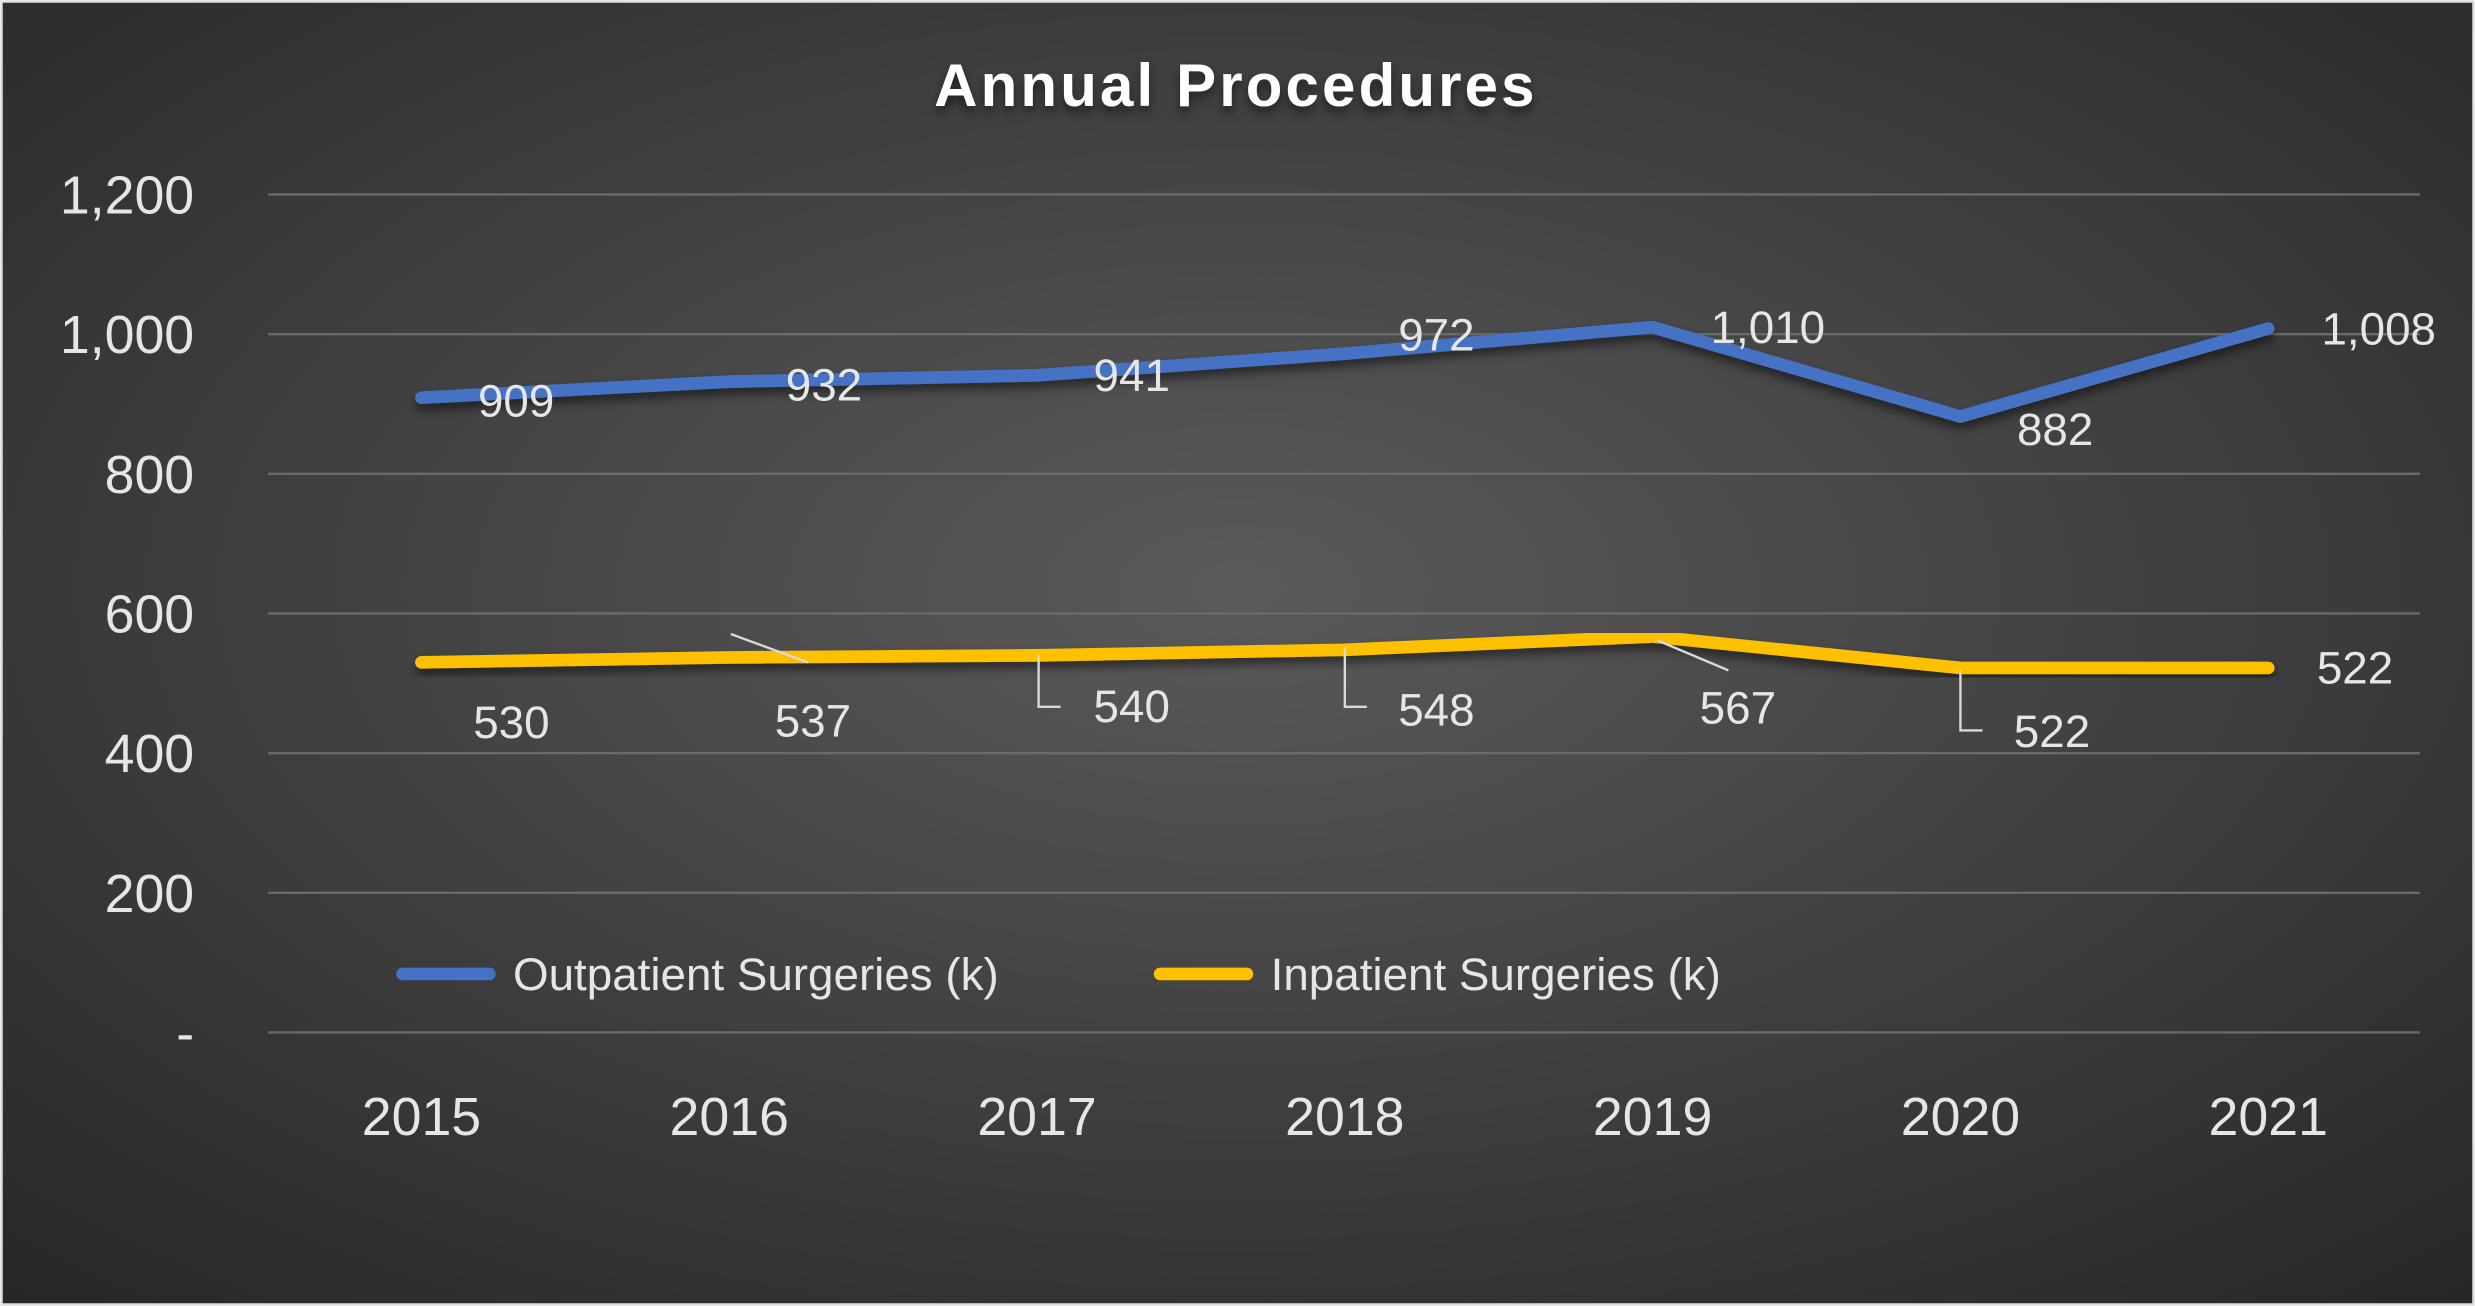 The height and width of the screenshot is (1306, 2475). What do you see at coordinates (150, 894) in the screenshot?
I see `y-tick-label: 200` at bounding box center [150, 894].